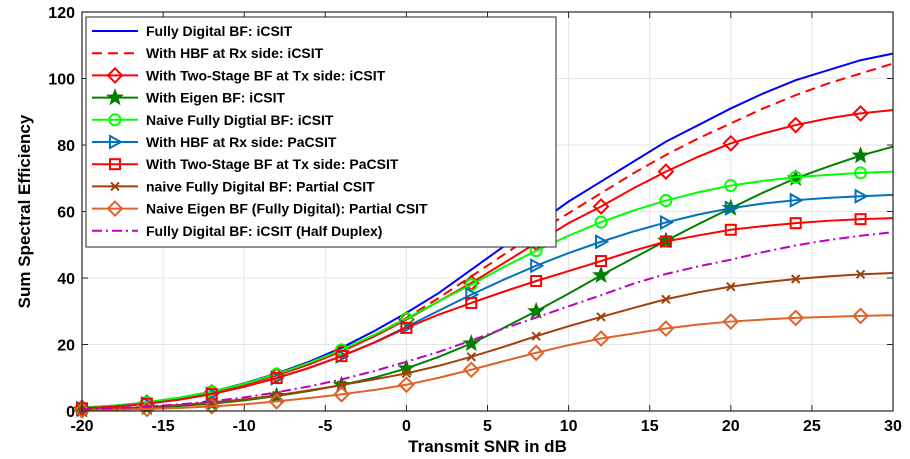 The height and width of the screenshot is (459, 910). Describe the element at coordinates (70, 412) in the screenshot. I see `y-tick-label: 0` at that location.